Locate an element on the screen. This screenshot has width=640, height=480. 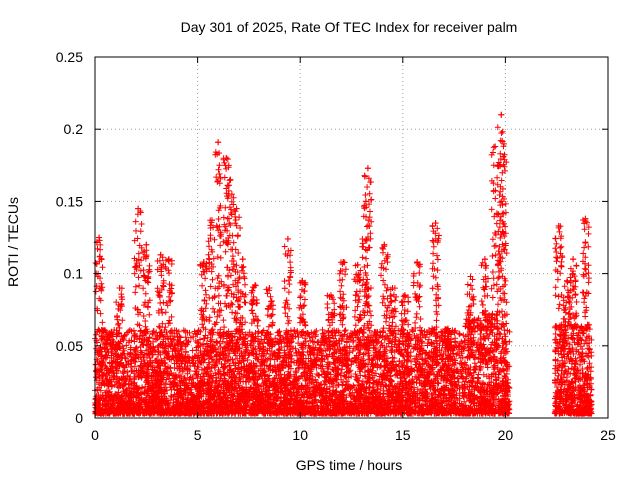
x-tick-label: 15 is located at coordinates (403, 435).